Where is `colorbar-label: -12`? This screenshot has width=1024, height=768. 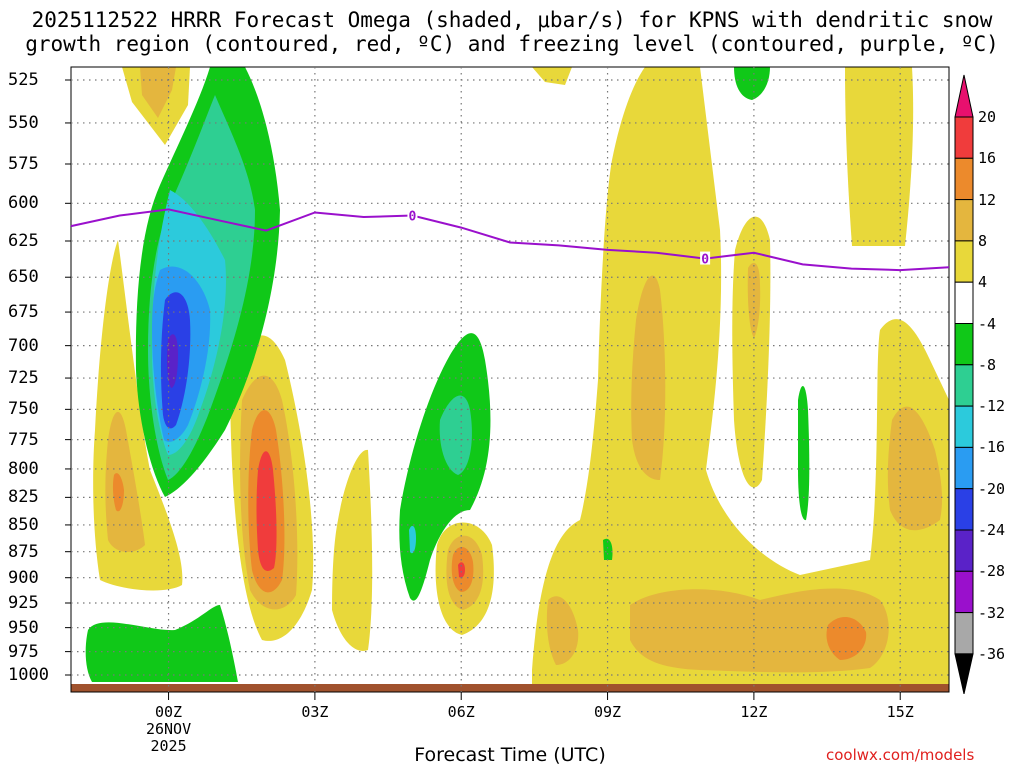
colorbar-label: -12 is located at coordinates (992, 406).